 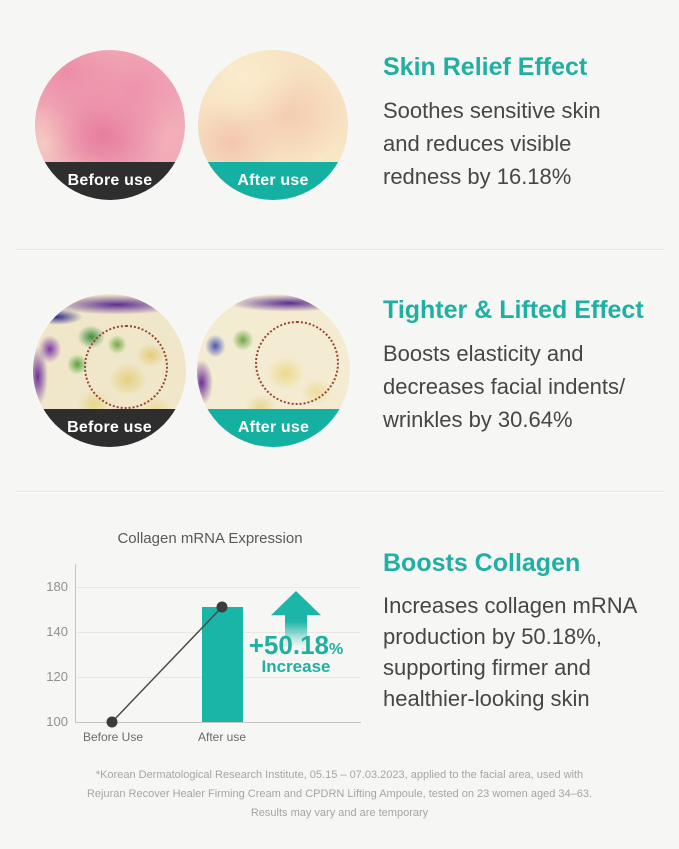 What do you see at coordinates (222, 664) in the screenshot?
I see `after-use-bar` at bounding box center [222, 664].